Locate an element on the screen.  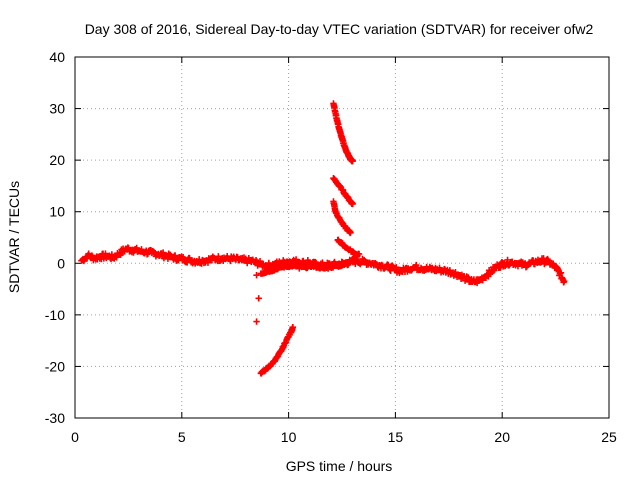
x-tick-label: 0 is located at coordinates (75, 437).